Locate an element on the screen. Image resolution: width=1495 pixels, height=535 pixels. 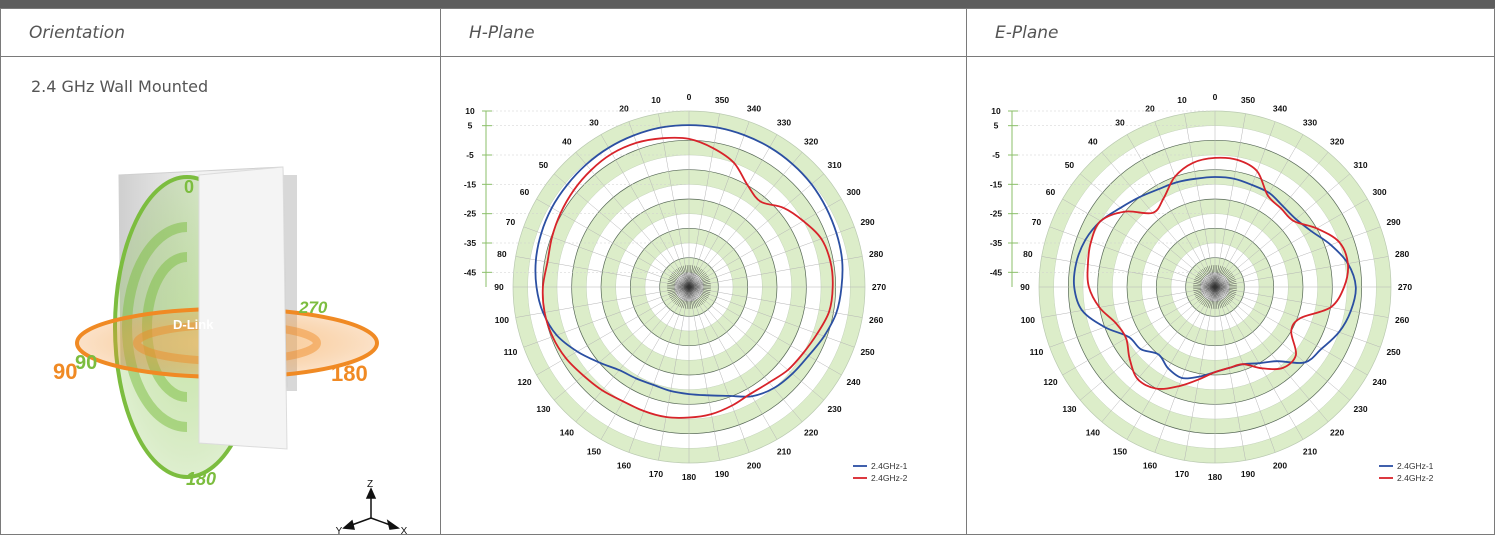
header-orientation: Orientation is located at coordinates (77, 33).